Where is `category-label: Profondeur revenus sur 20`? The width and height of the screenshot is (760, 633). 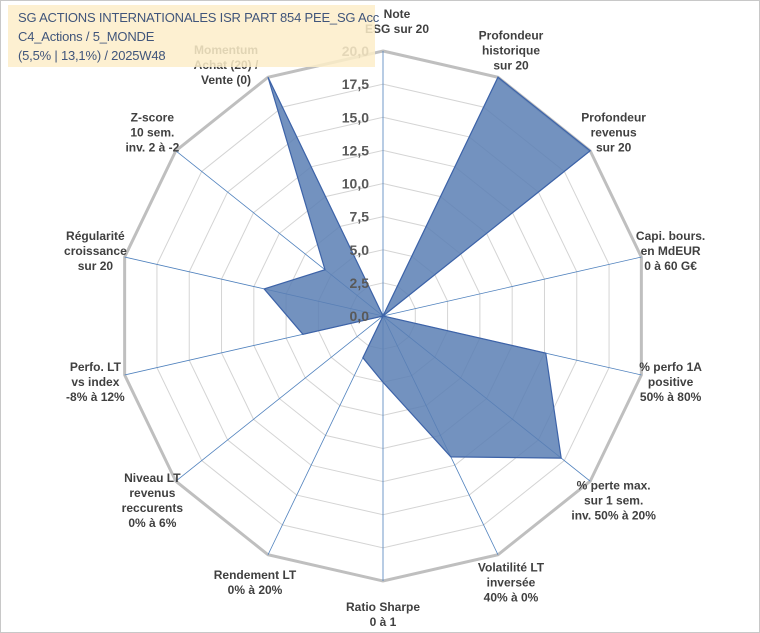
category-label: Profondeur revenus sur 20 is located at coordinates (613, 133).